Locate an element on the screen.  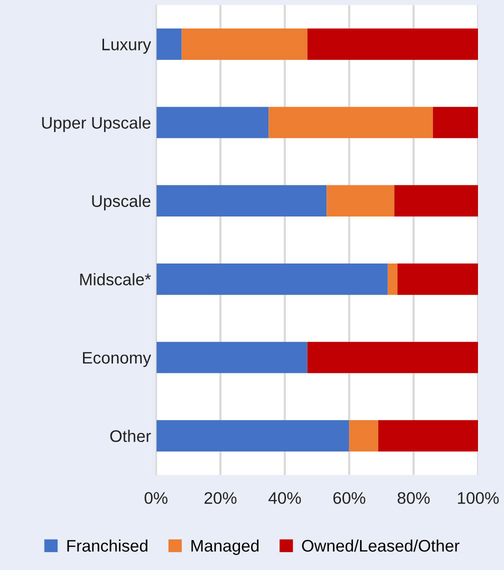
y-tick-label: Upper Upscale is located at coordinates (96, 124).